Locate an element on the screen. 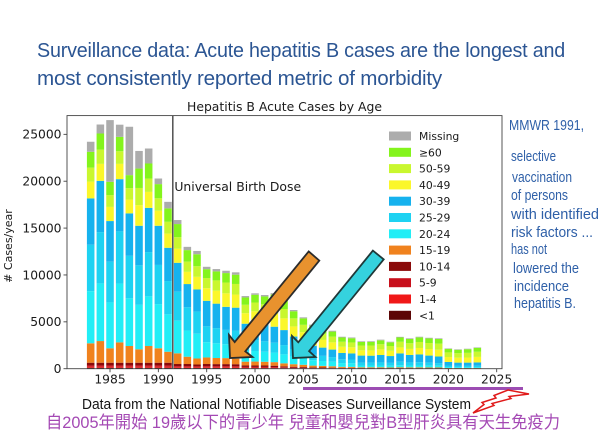  bar-ge60-2012 is located at coordinates (371, 343).